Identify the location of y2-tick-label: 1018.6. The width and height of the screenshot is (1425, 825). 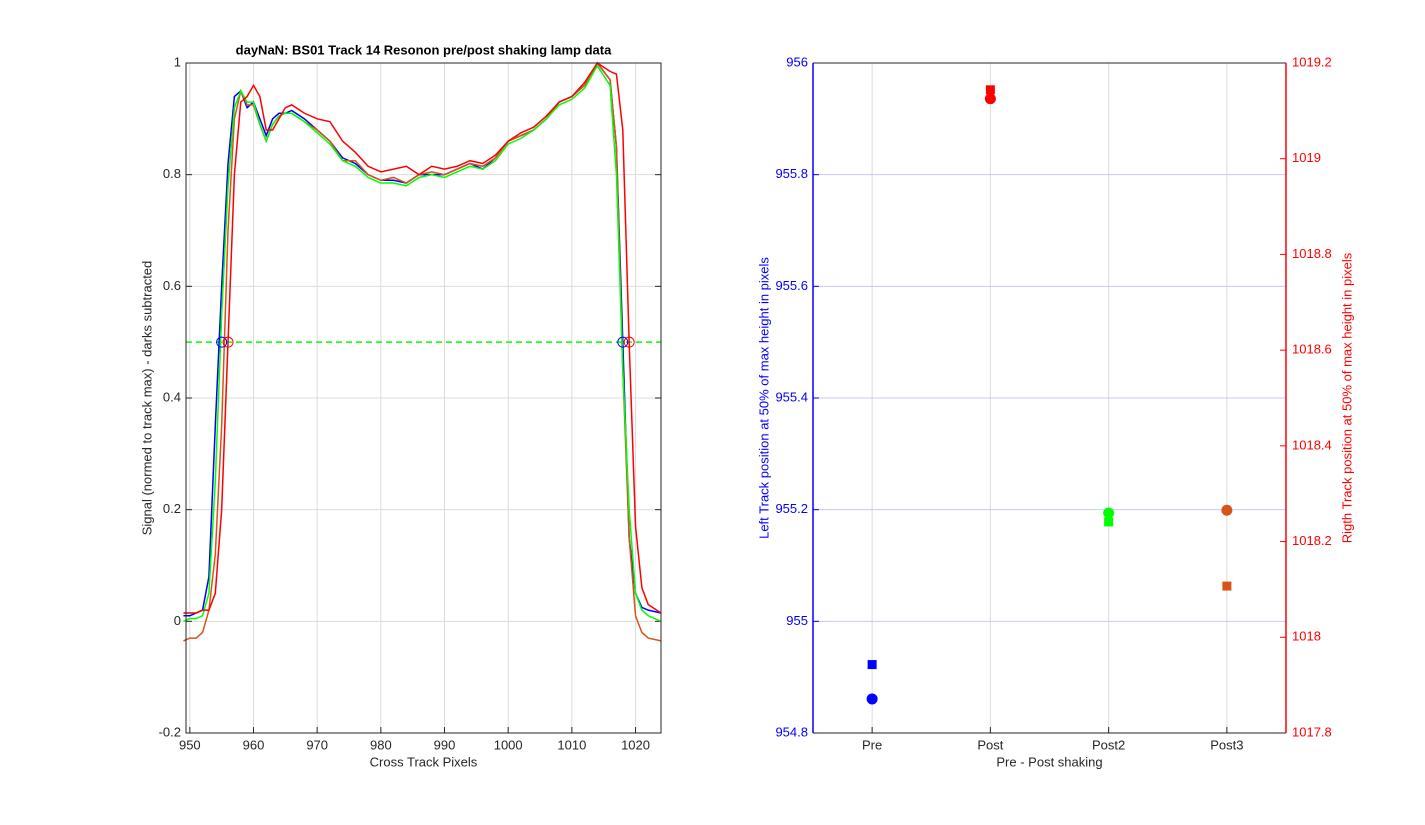
(1312, 349).